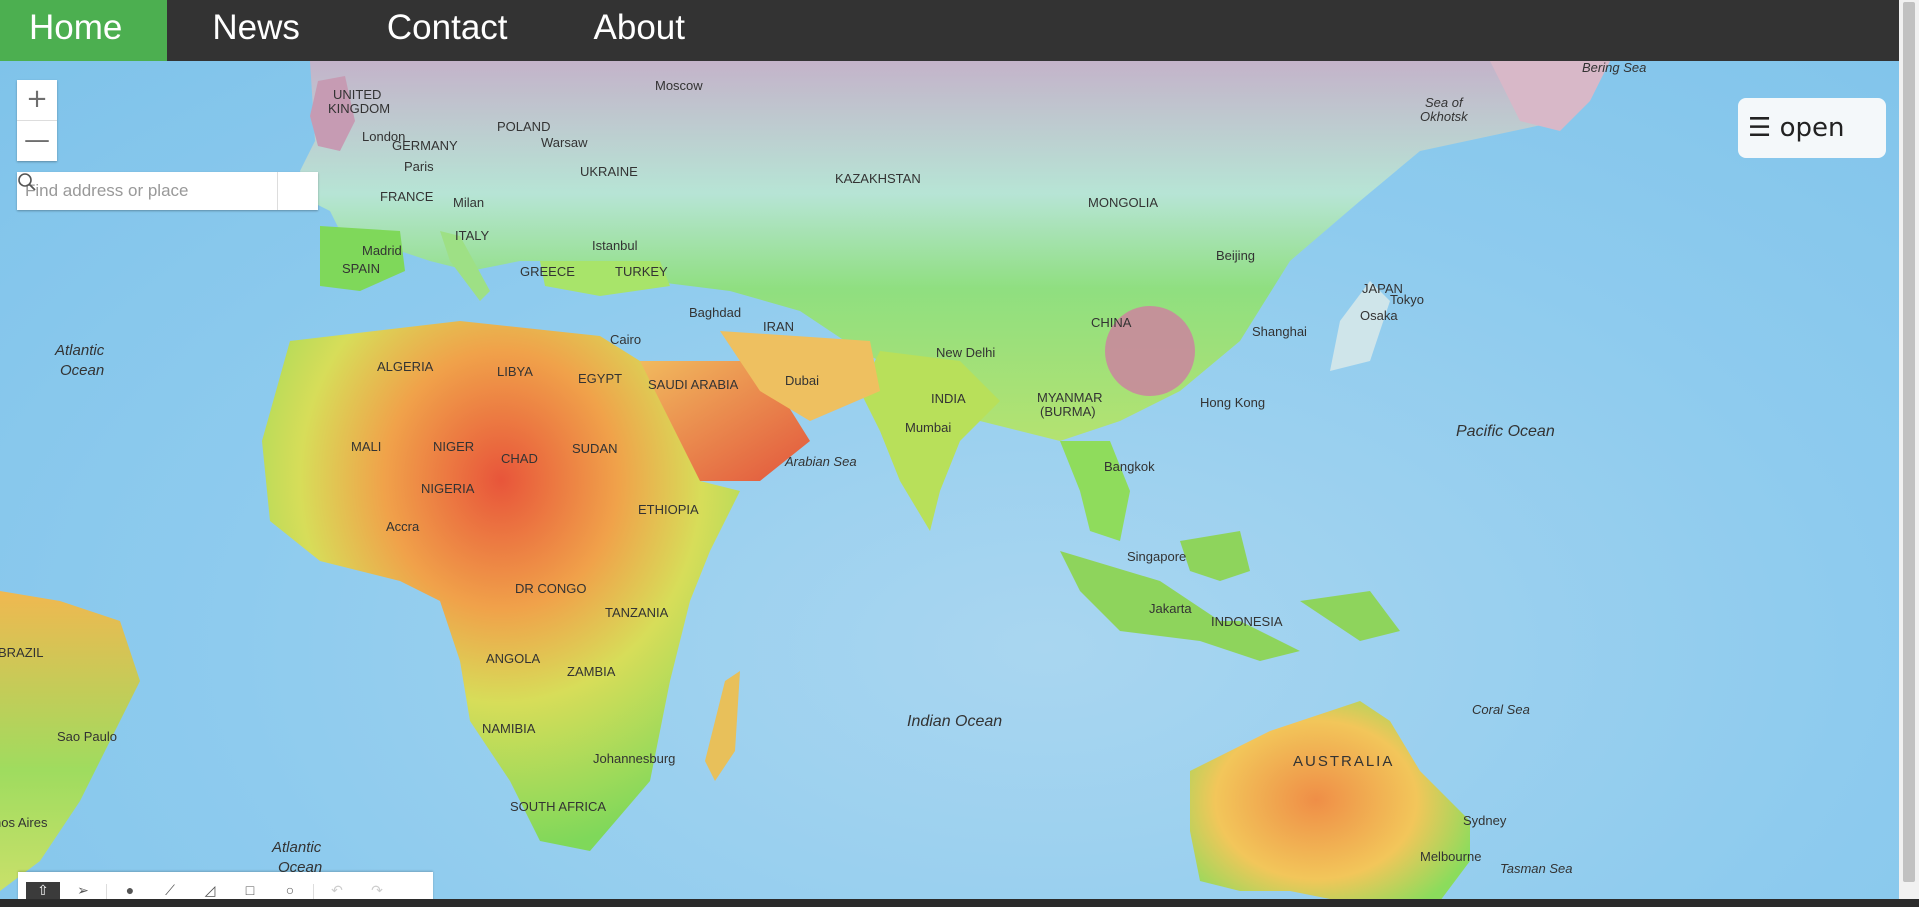 The image size is (1919, 907). I want to click on city-label: Melbourne, so click(1450, 856).